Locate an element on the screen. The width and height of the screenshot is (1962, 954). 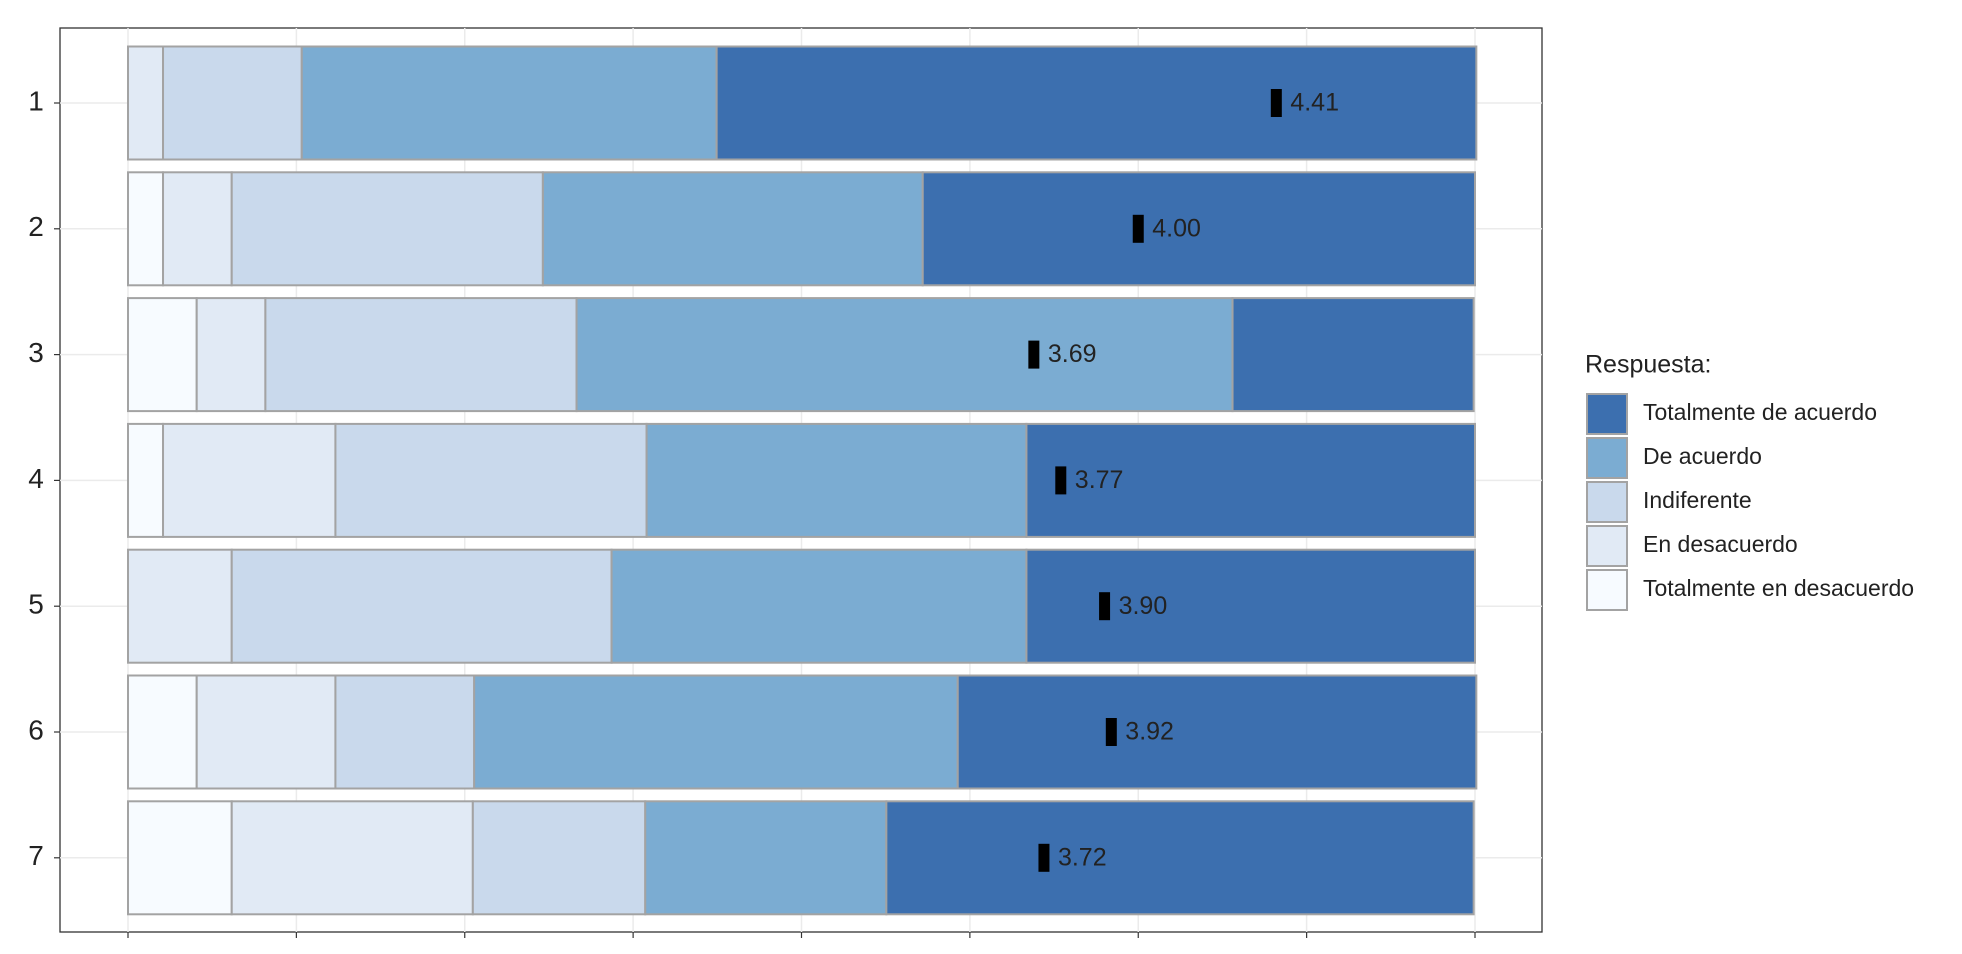
mean-label: 3.90 is located at coordinates (1143, 606).